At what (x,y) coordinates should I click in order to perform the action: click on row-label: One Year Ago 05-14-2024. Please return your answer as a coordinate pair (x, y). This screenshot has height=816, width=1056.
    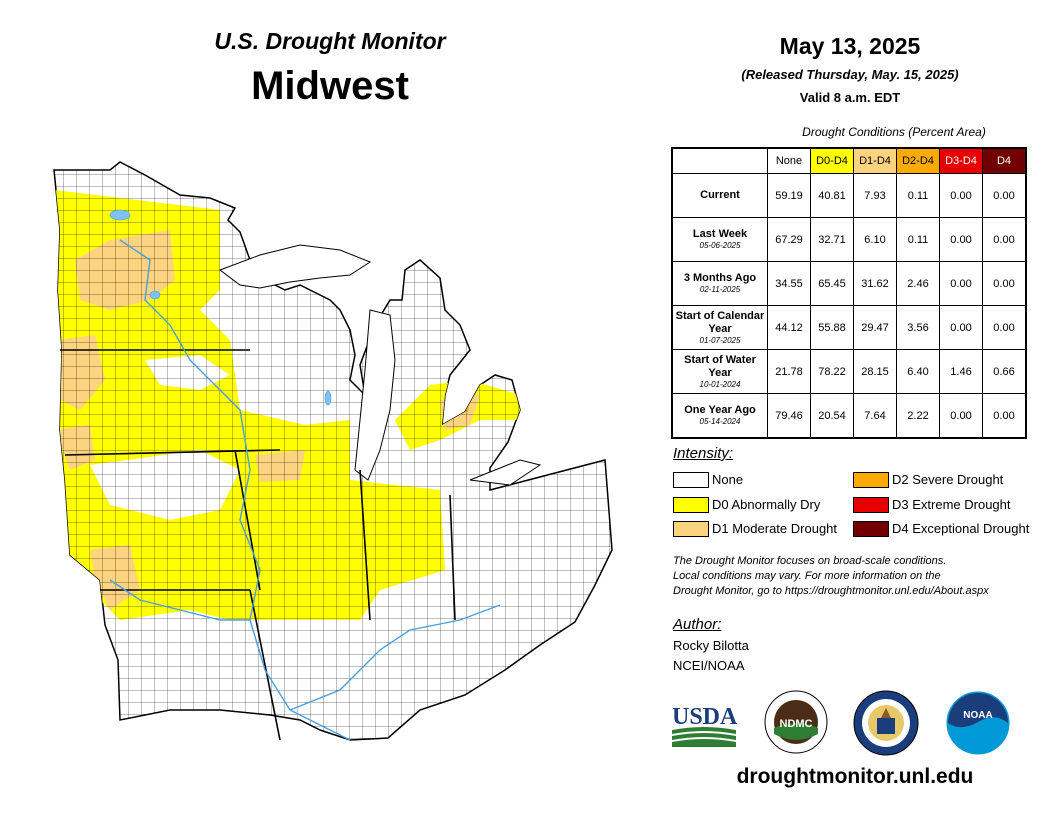
    Looking at the image, I should click on (719, 416).